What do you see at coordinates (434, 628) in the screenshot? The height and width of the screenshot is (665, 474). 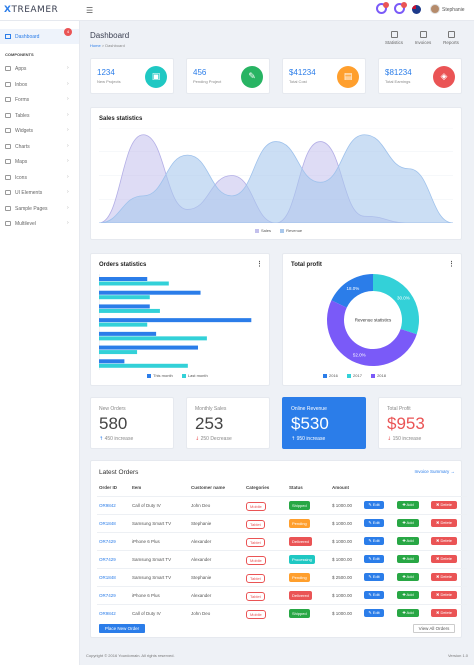 I see `view-all-orders-button: View All Orders` at bounding box center [434, 628].